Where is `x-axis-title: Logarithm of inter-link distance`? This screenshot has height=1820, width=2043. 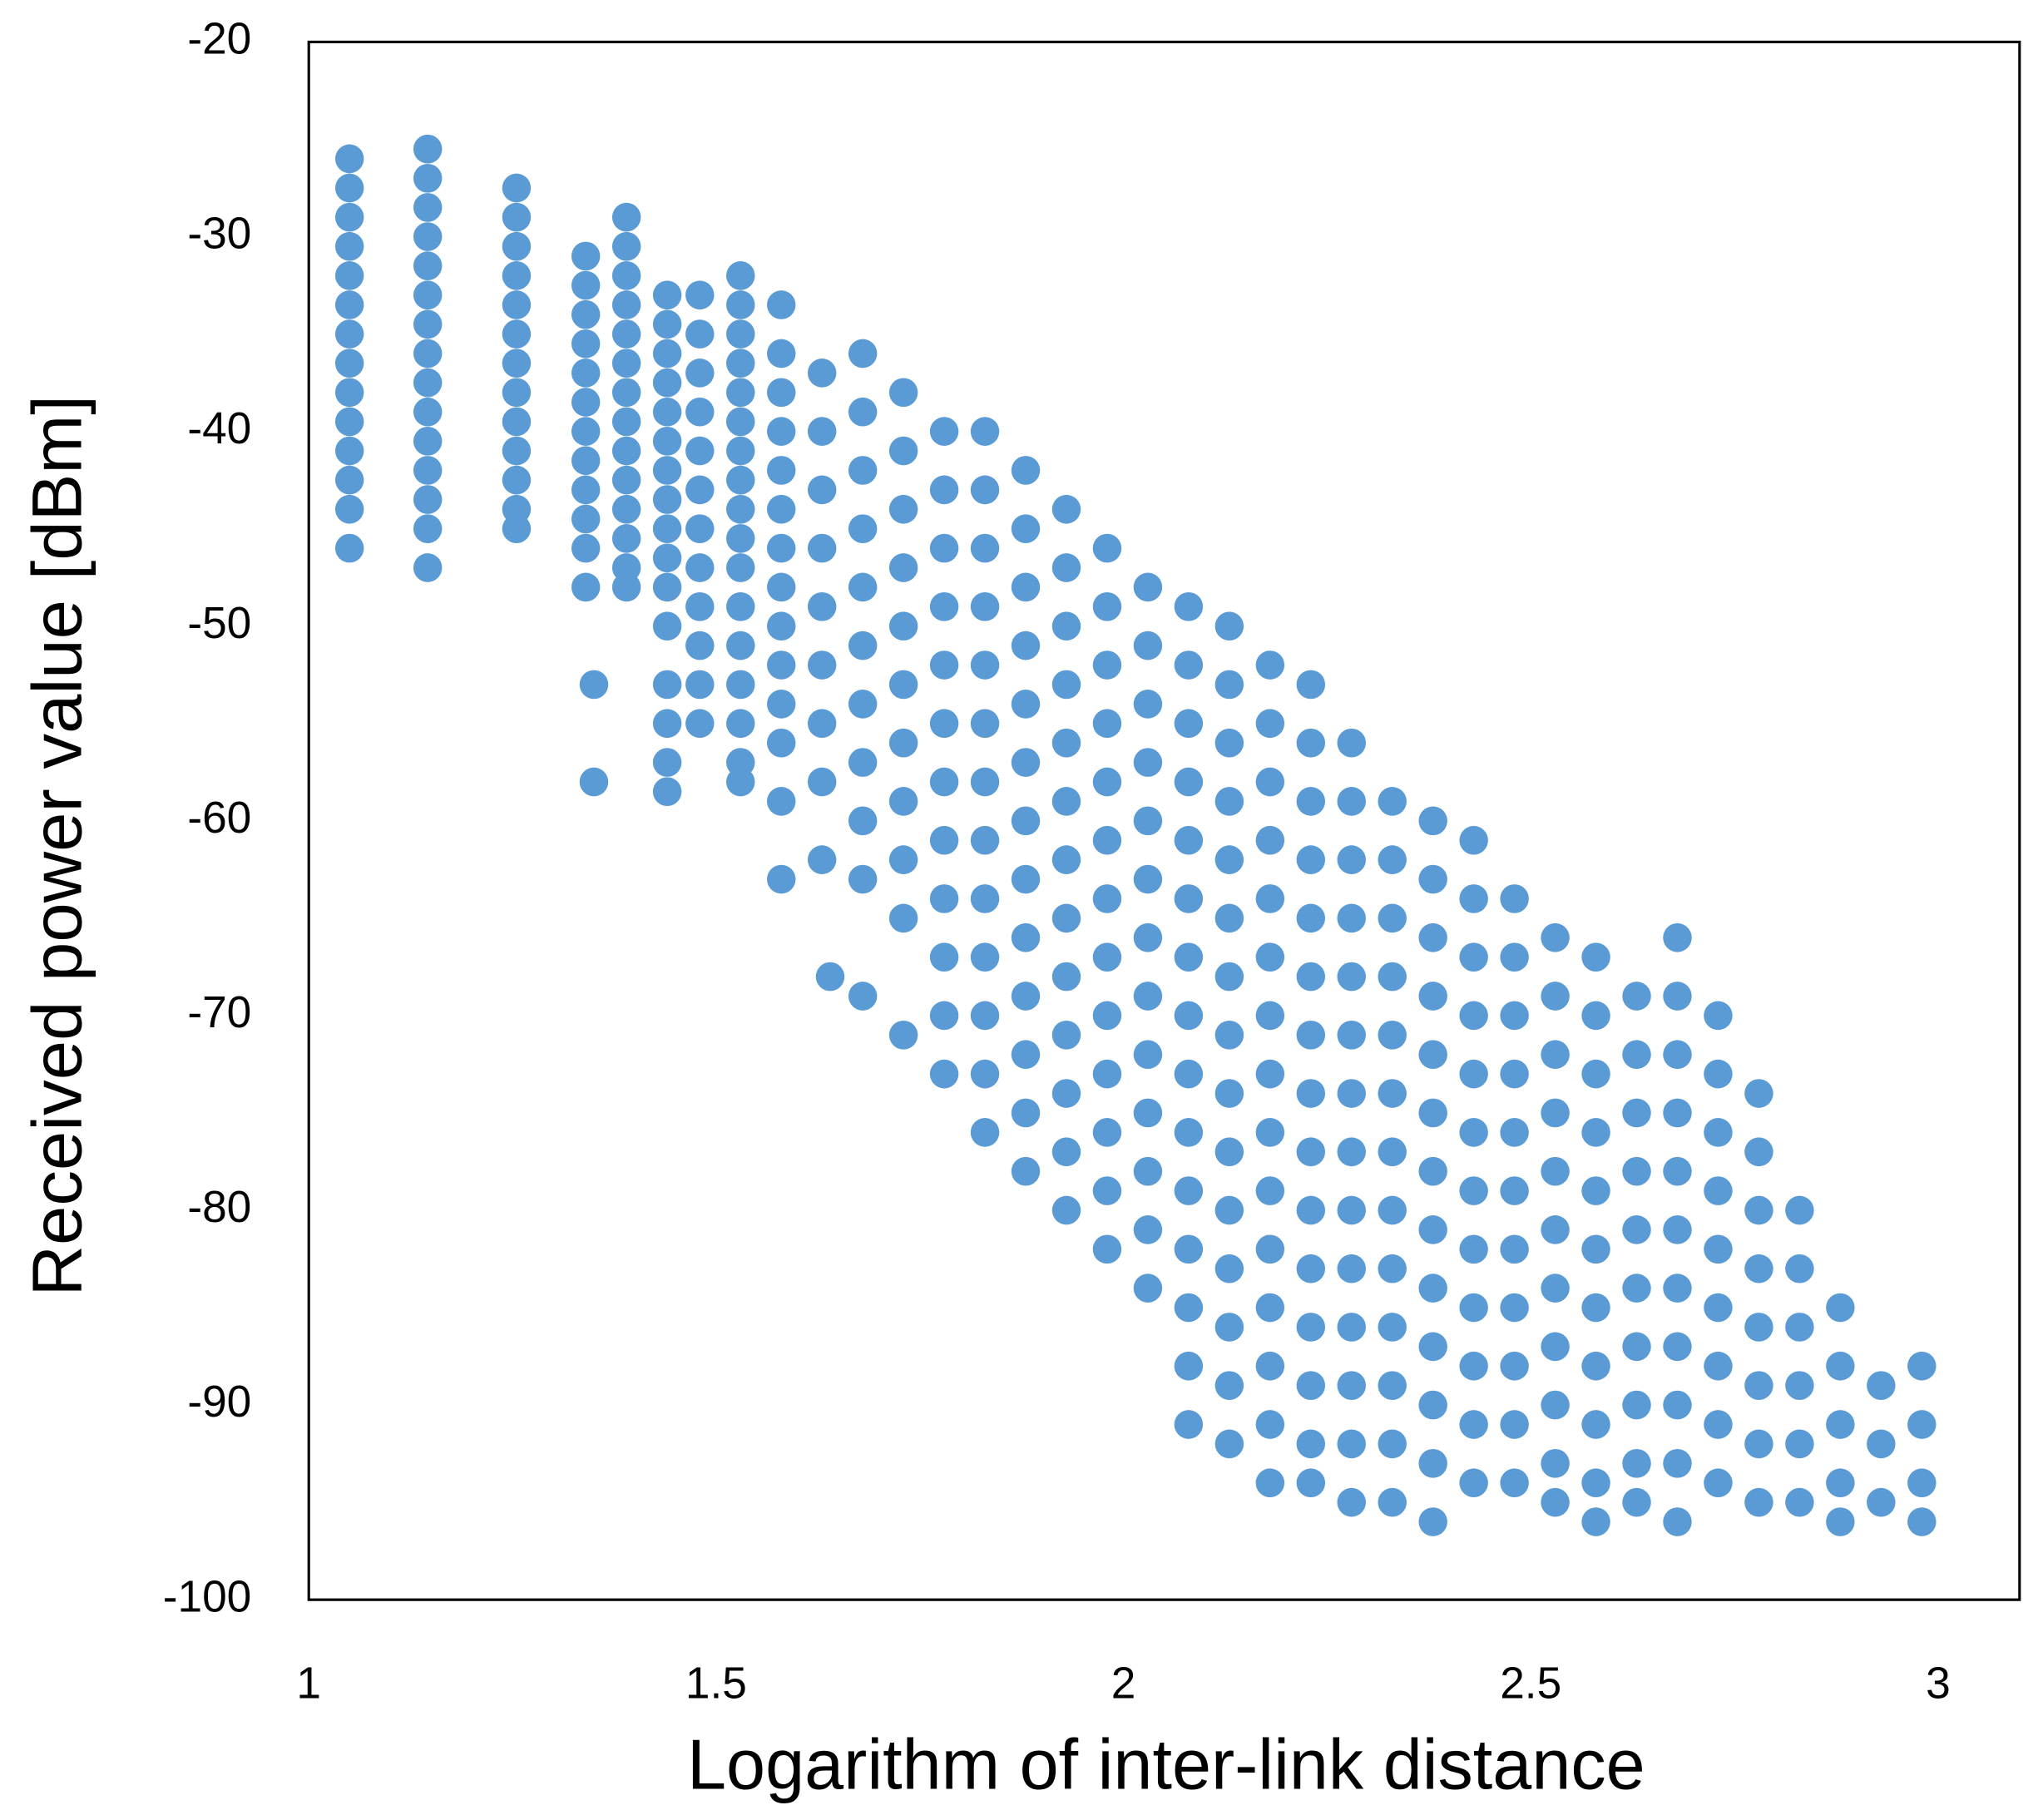 x-axis-title: Logarithm of inter-link distance is located at coordinates (1166, 1763).